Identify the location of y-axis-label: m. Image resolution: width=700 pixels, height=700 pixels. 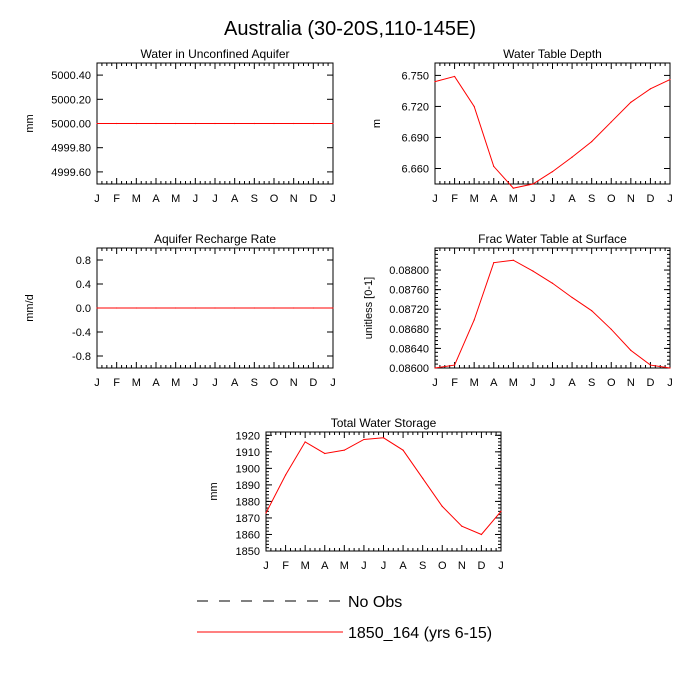
(377, 123).